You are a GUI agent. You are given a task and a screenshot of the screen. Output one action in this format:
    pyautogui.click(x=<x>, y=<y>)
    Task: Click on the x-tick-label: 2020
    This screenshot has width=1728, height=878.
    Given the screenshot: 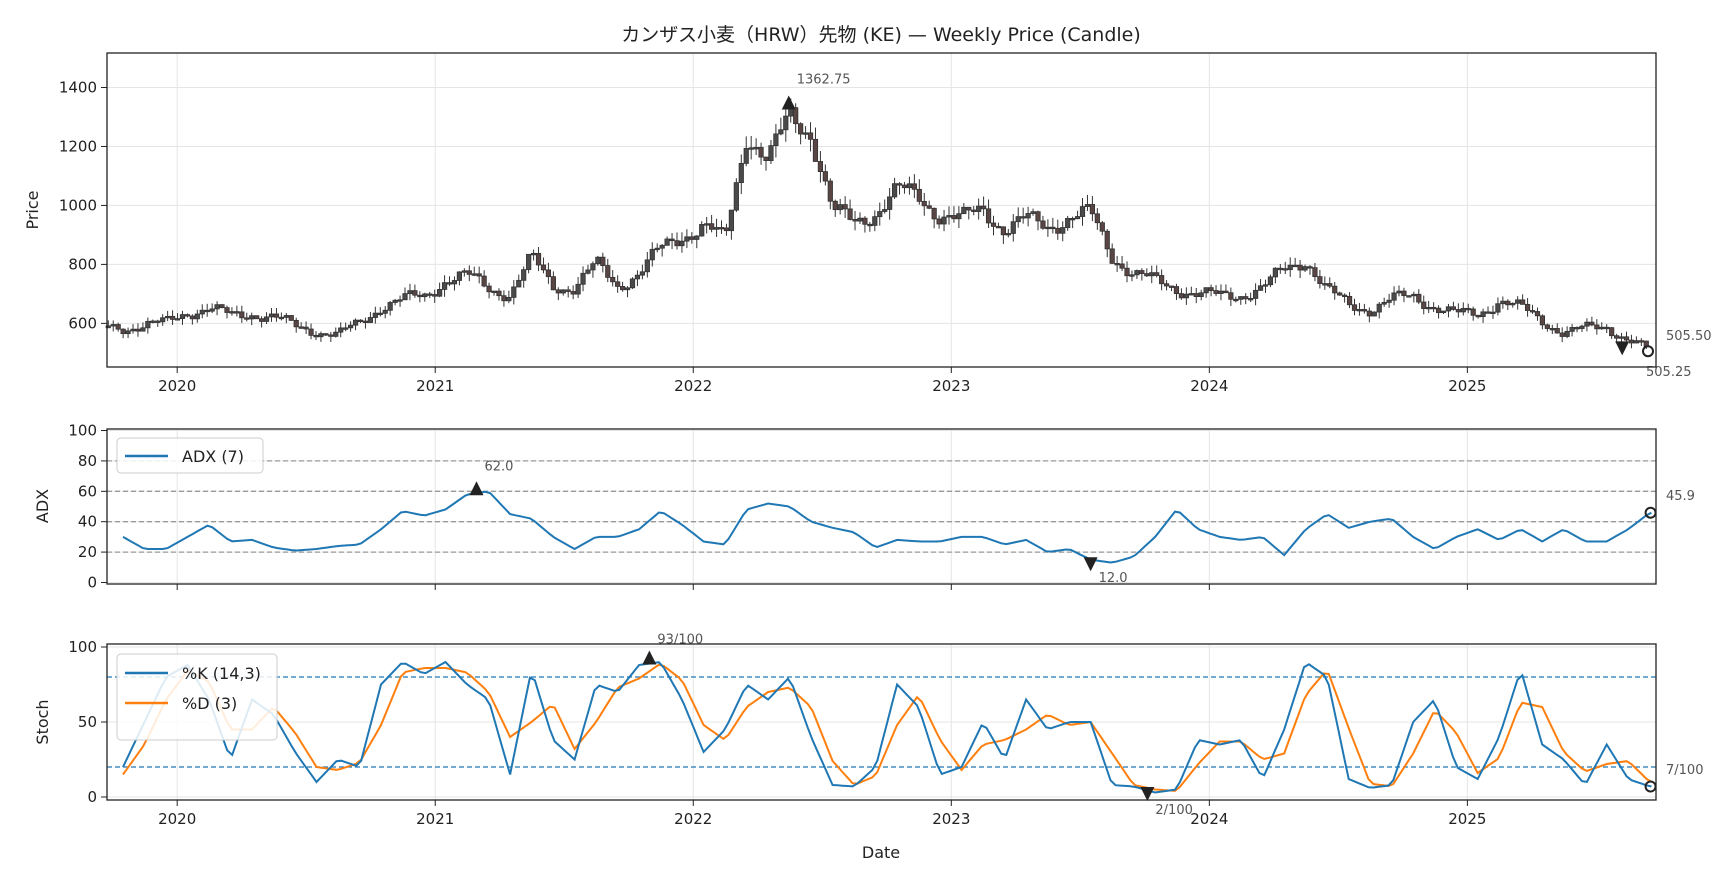 What is the action you would take?
    pyautogui.click(x=177, y=386)
    